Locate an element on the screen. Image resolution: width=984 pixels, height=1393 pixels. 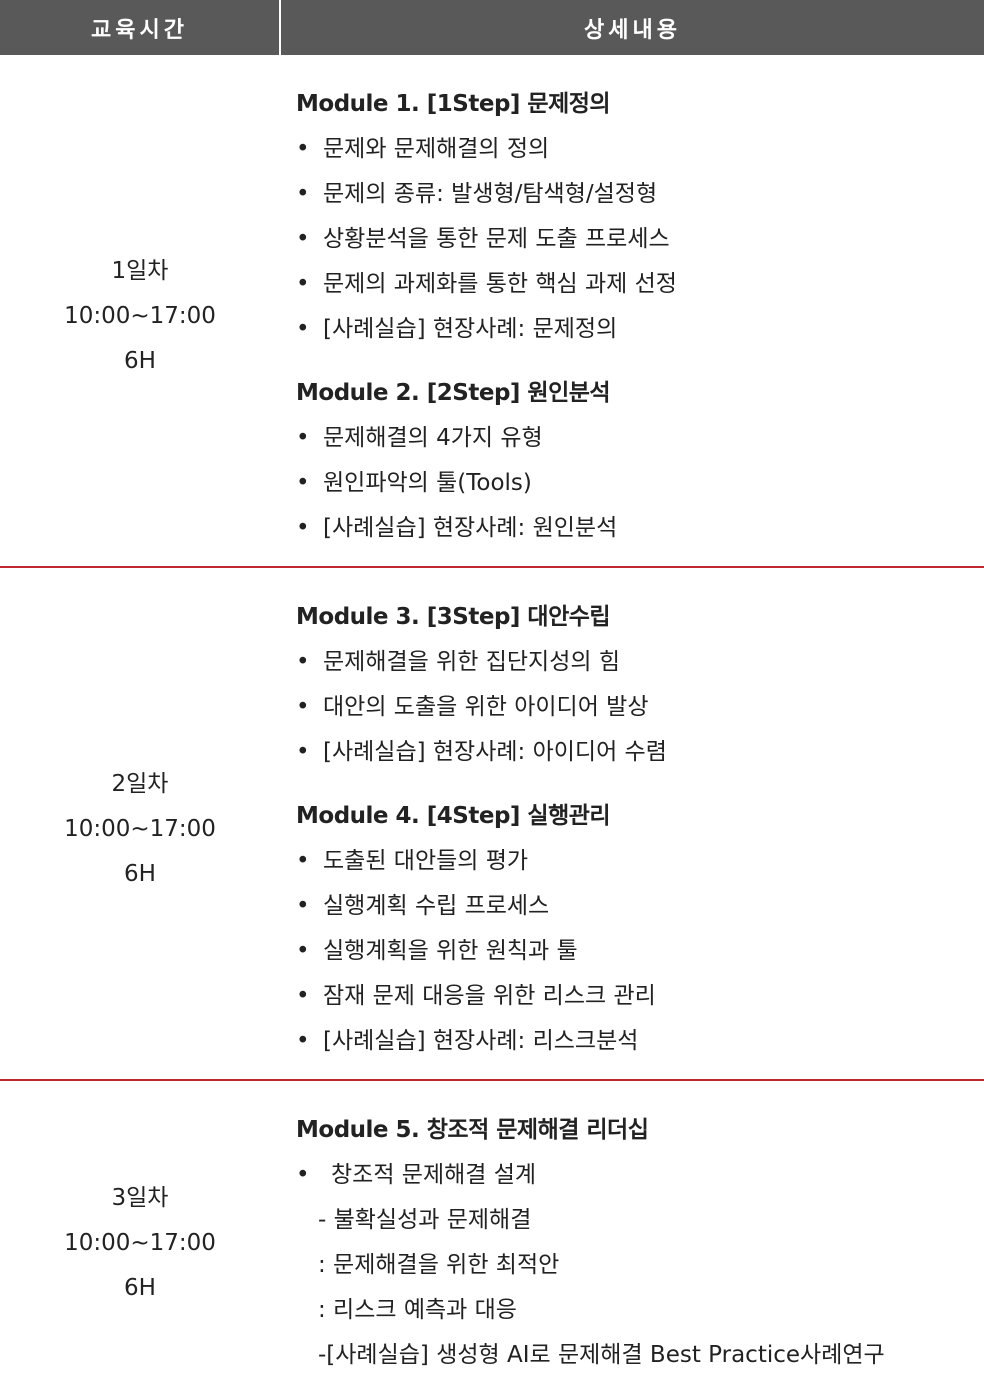
sub-item: : 리스크 예측과 대응 is located at coordinates (417, 1310).